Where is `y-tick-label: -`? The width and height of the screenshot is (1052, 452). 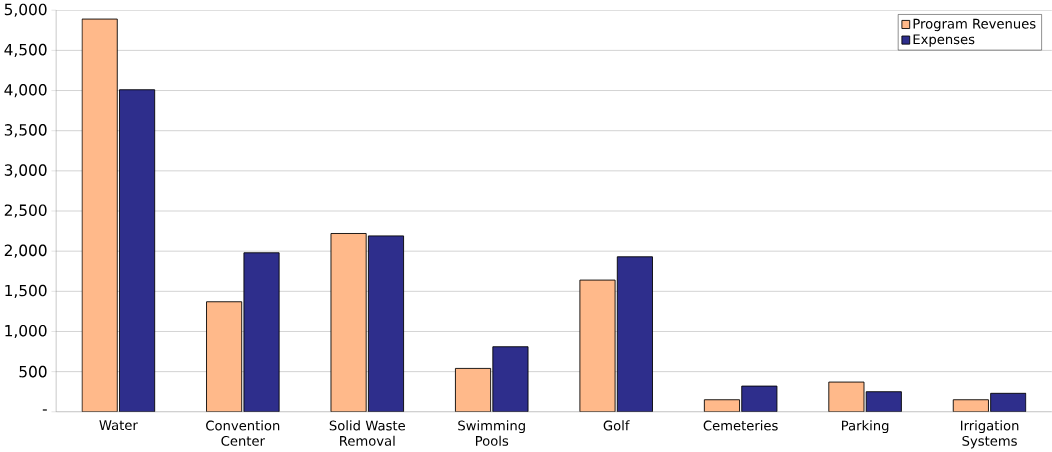
y-tick-label: - is located at coordinates (44, 410).